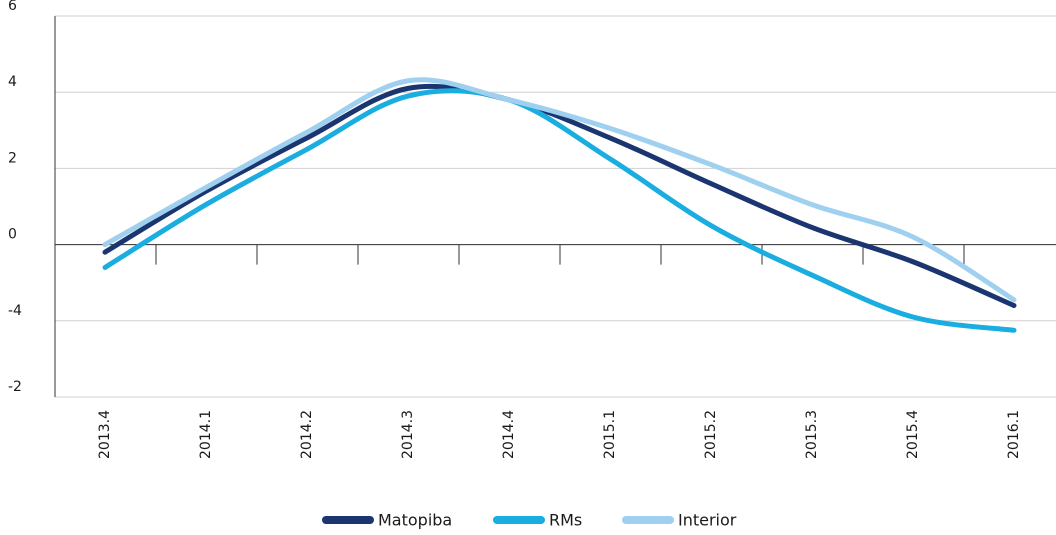 The image size is (1056, 535). What do you see at coordinates (15, 387) in the screenshot?
I see `y-tick-label: -2` at bounding box center [15, 387].